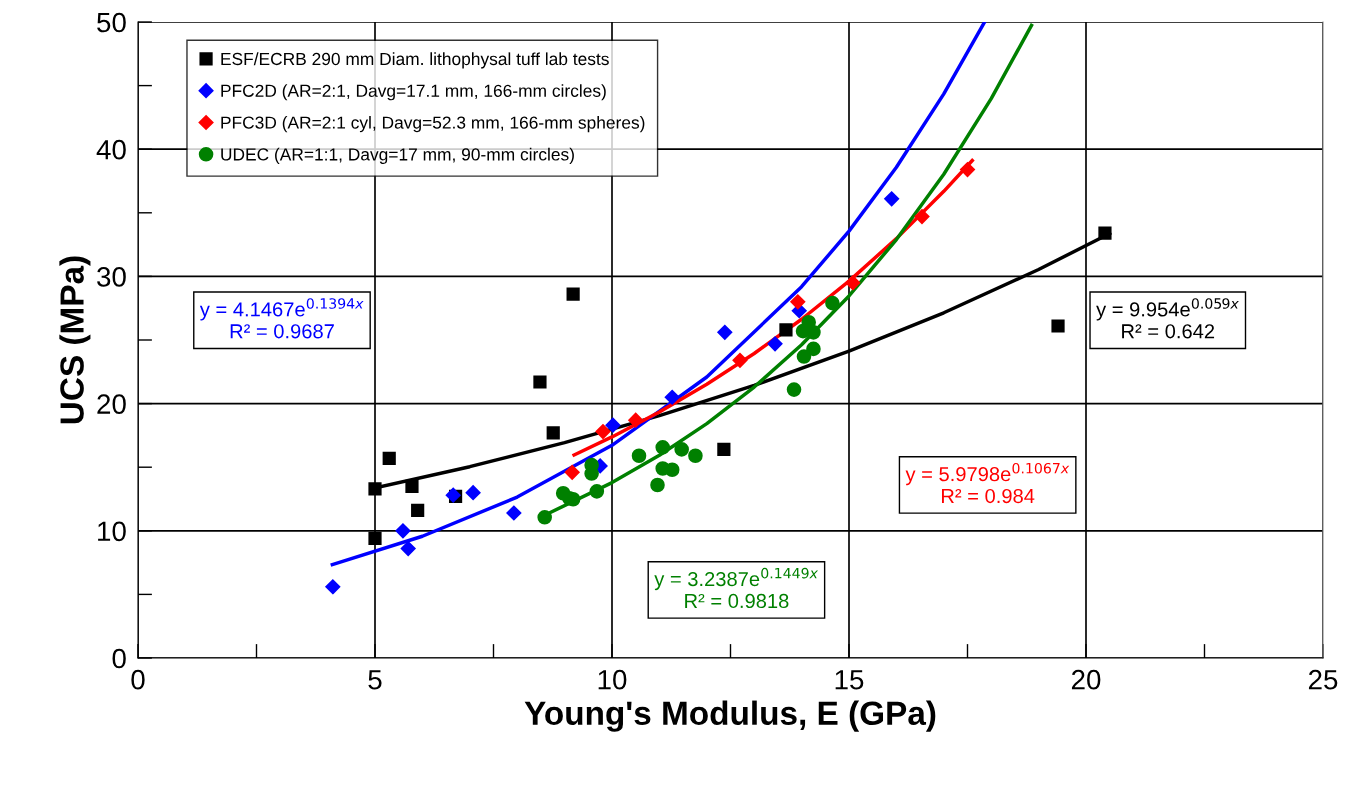 Image resolution: width=1356 pixels, height=791 pixels. Describe the element at coordinates (111, 149) in the screenshot. I see `y-tick-label: 40` at that location.